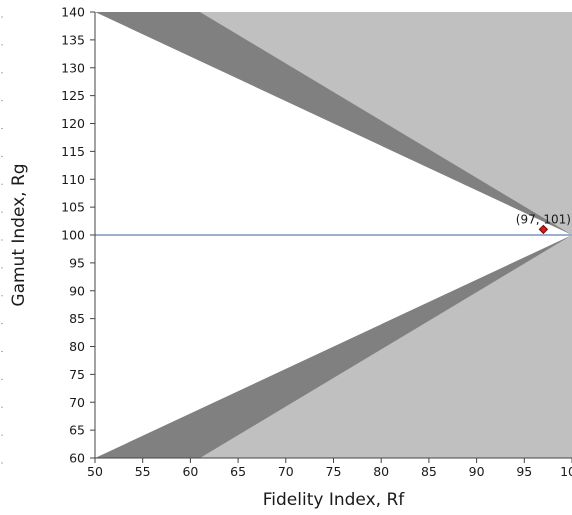 This screenshot has height=515, width=572. I want to click on data-point-marker, so click(543, 229).